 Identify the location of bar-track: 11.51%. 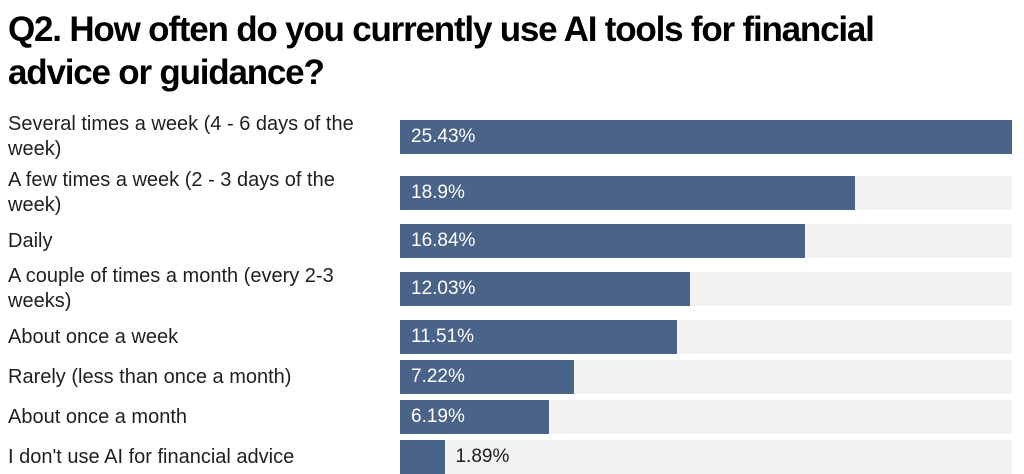
(706, 337).